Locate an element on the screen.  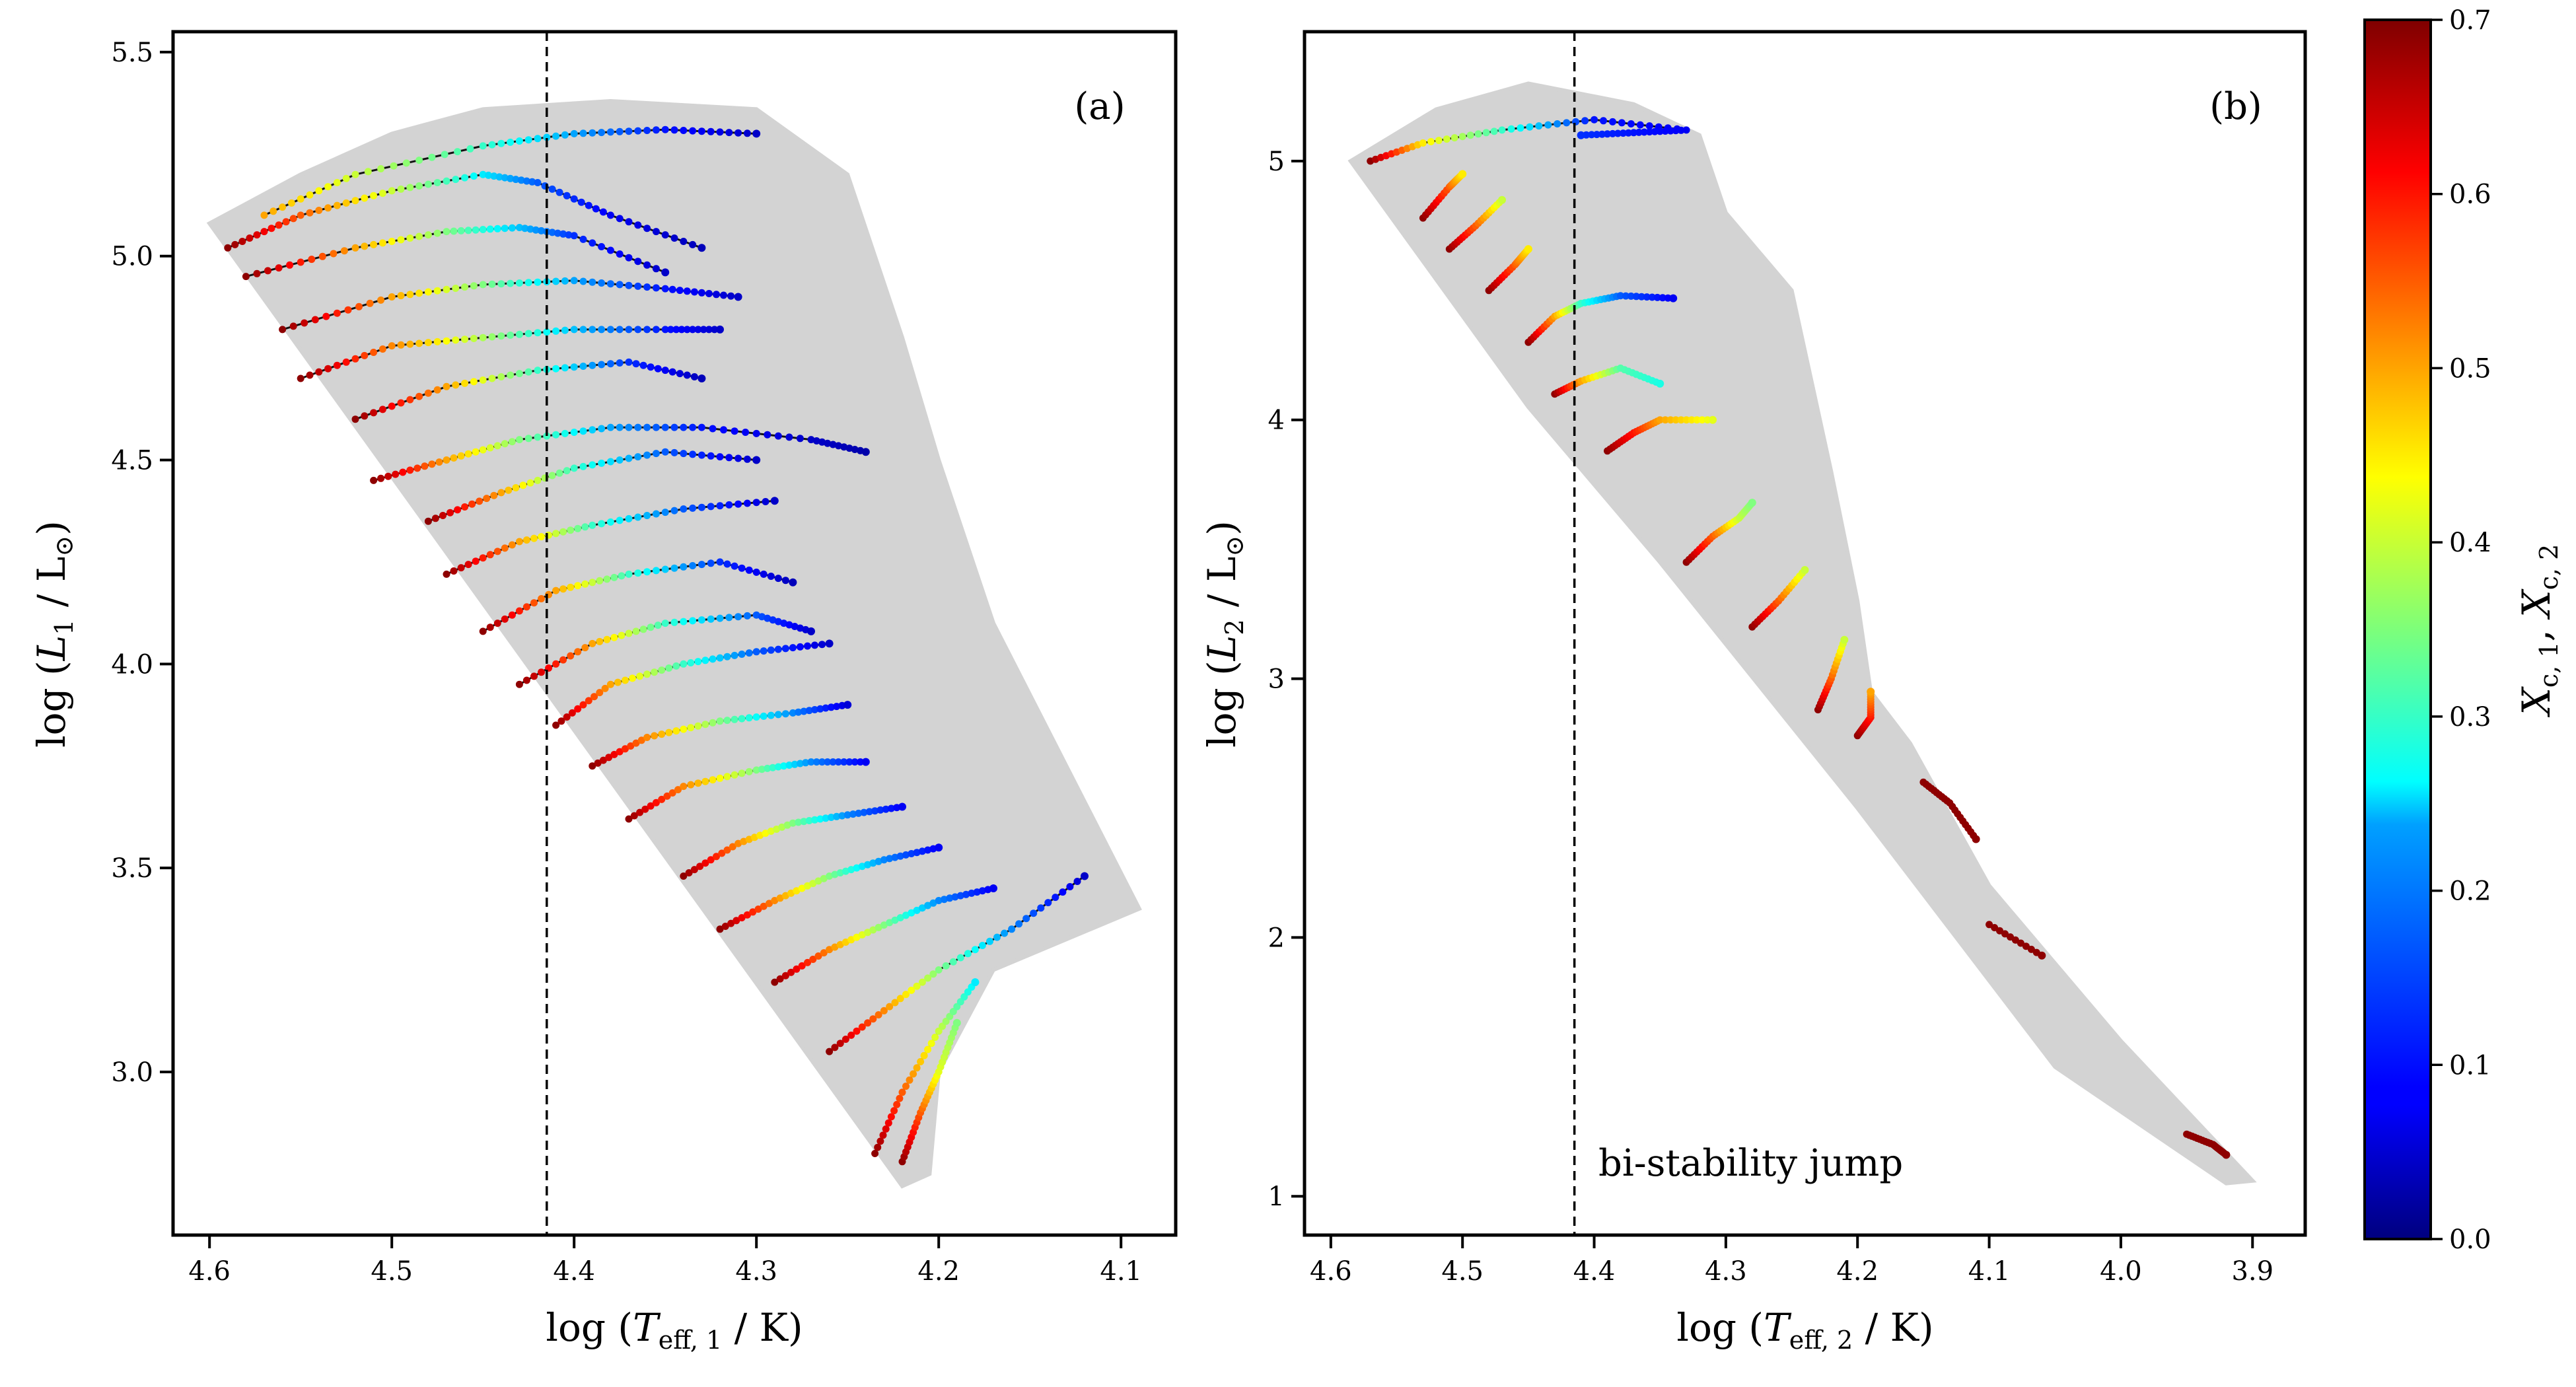
y-tick-label: 4 is located at coordinates (1277, 421).